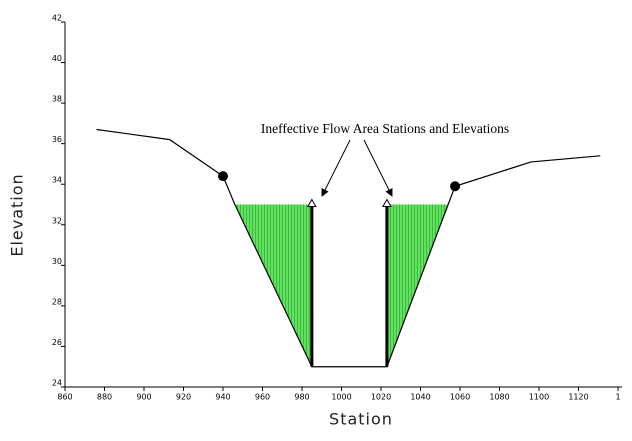 The height and width of the screenshot is (441, 632). I want to click on x-tick-label: 900, so click(143, 397).